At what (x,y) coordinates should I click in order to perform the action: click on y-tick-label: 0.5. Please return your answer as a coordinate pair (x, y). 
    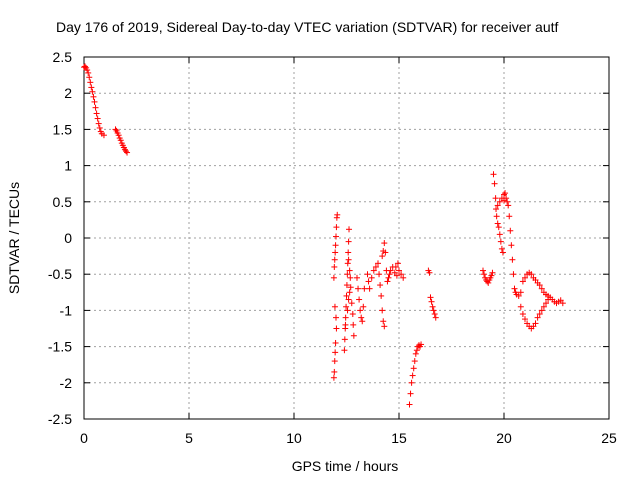
    Looking at the image, I should click on (63, 202).